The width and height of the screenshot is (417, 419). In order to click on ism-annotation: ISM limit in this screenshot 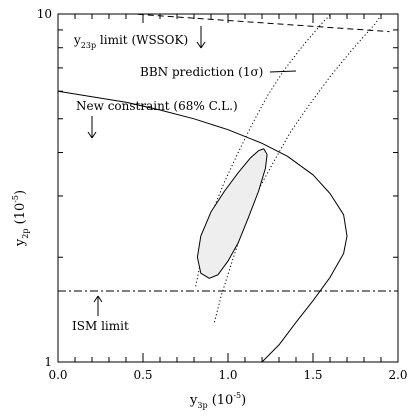, I will do `click(100, 326)`.